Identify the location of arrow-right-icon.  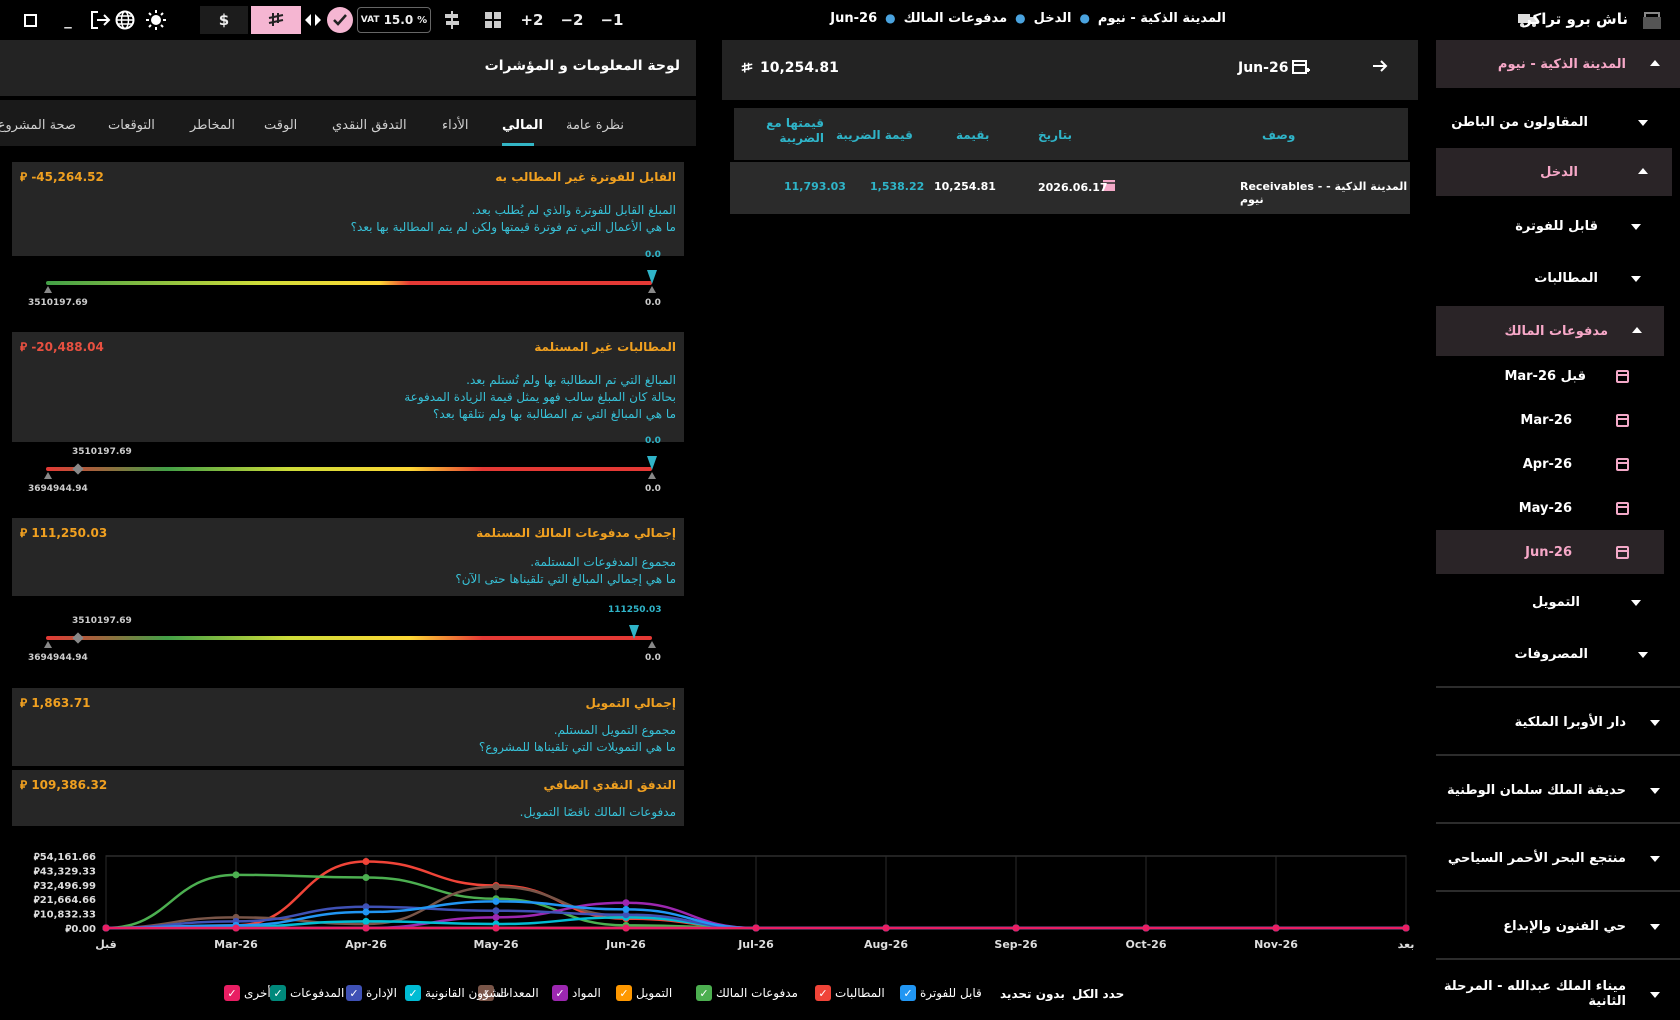
(1380, 68).